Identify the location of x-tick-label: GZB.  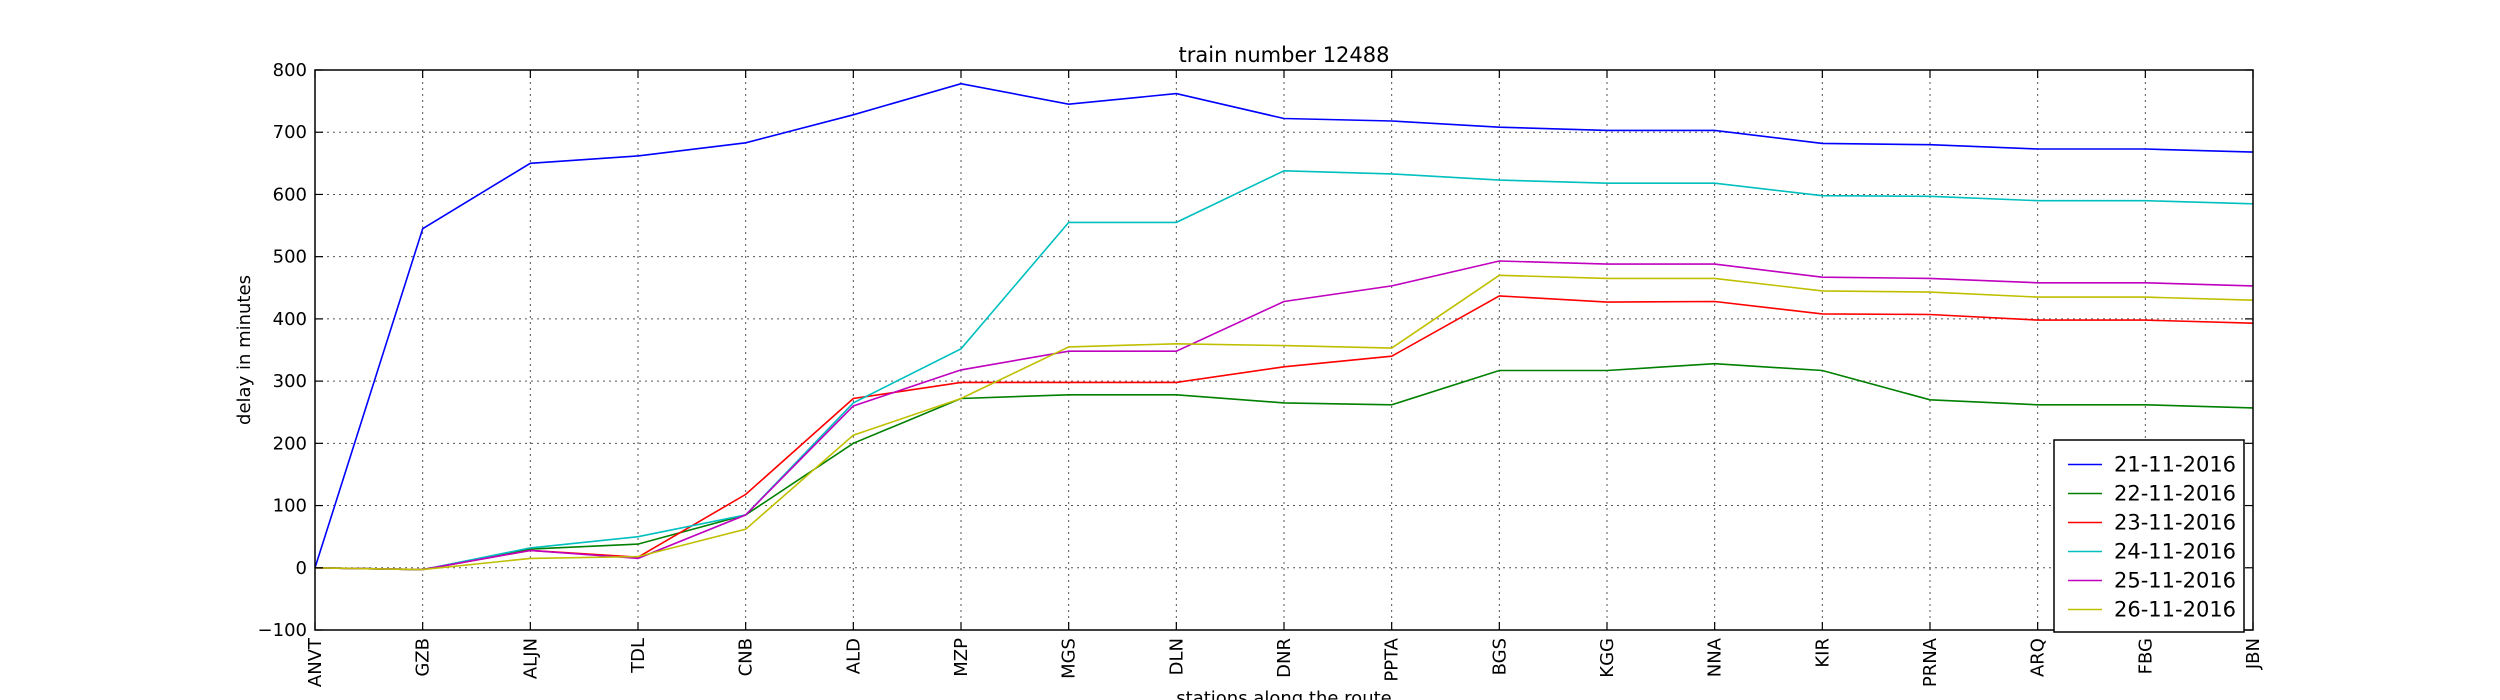
(423, 657).